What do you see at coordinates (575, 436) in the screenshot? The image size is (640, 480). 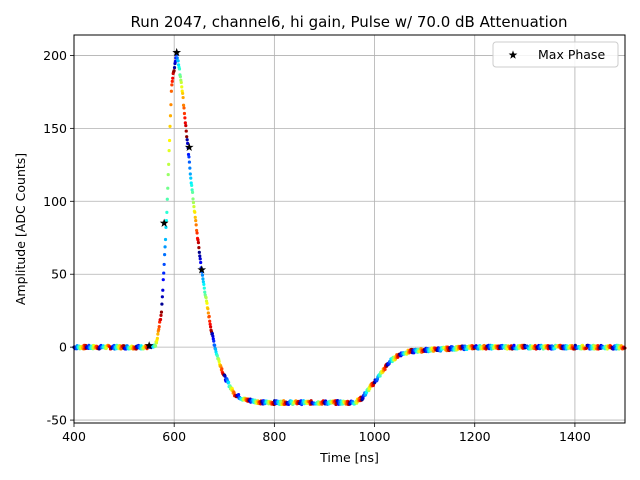 I see `x-tick-label: 1400` at bounding box center [575, 436].